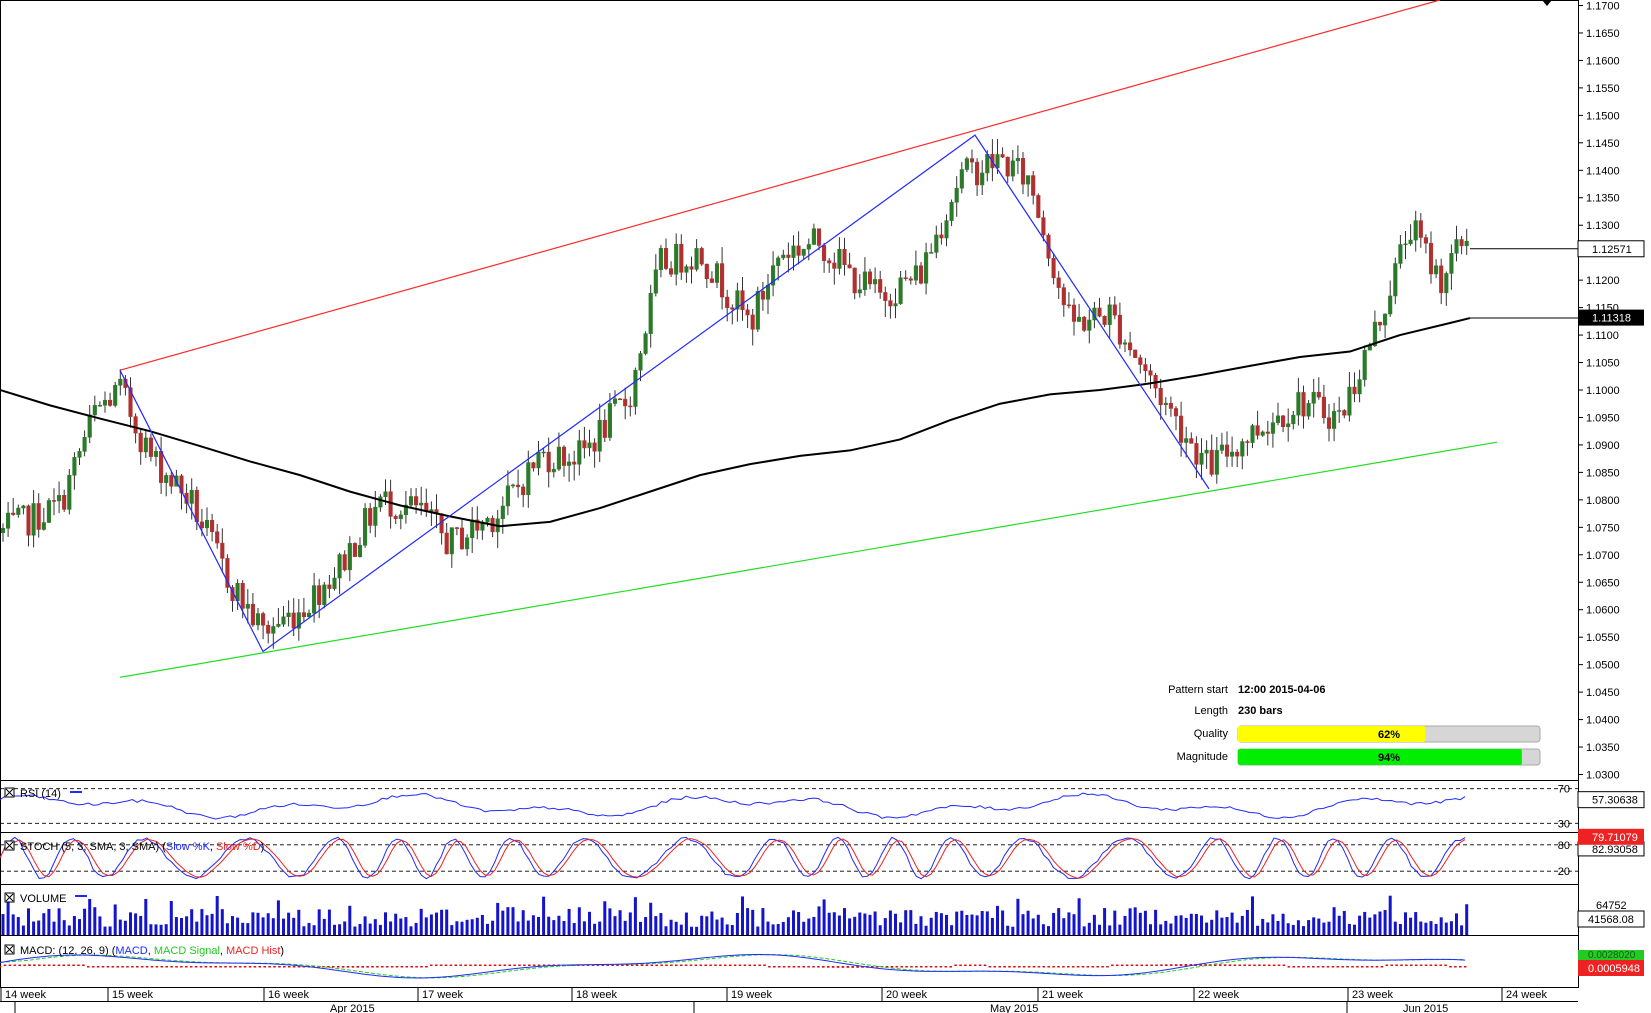 The height and width of the screenshot is (1013, 1651). Describe the element at coordinates (1380, 757) in the screenshot. I see `magnitude-bar-fill` at that location.